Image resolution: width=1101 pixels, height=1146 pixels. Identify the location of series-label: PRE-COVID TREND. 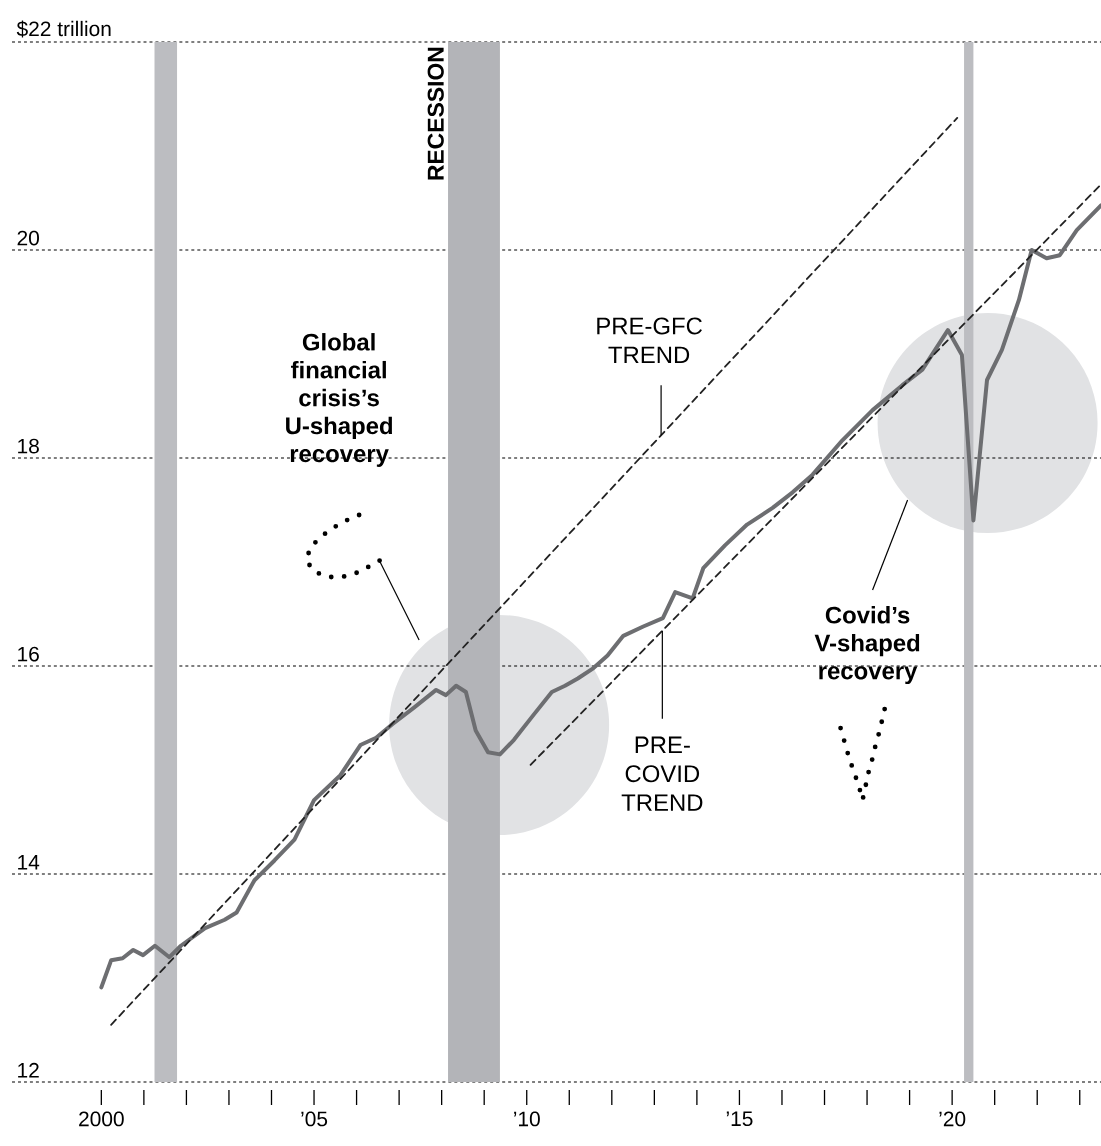
(662, 773).